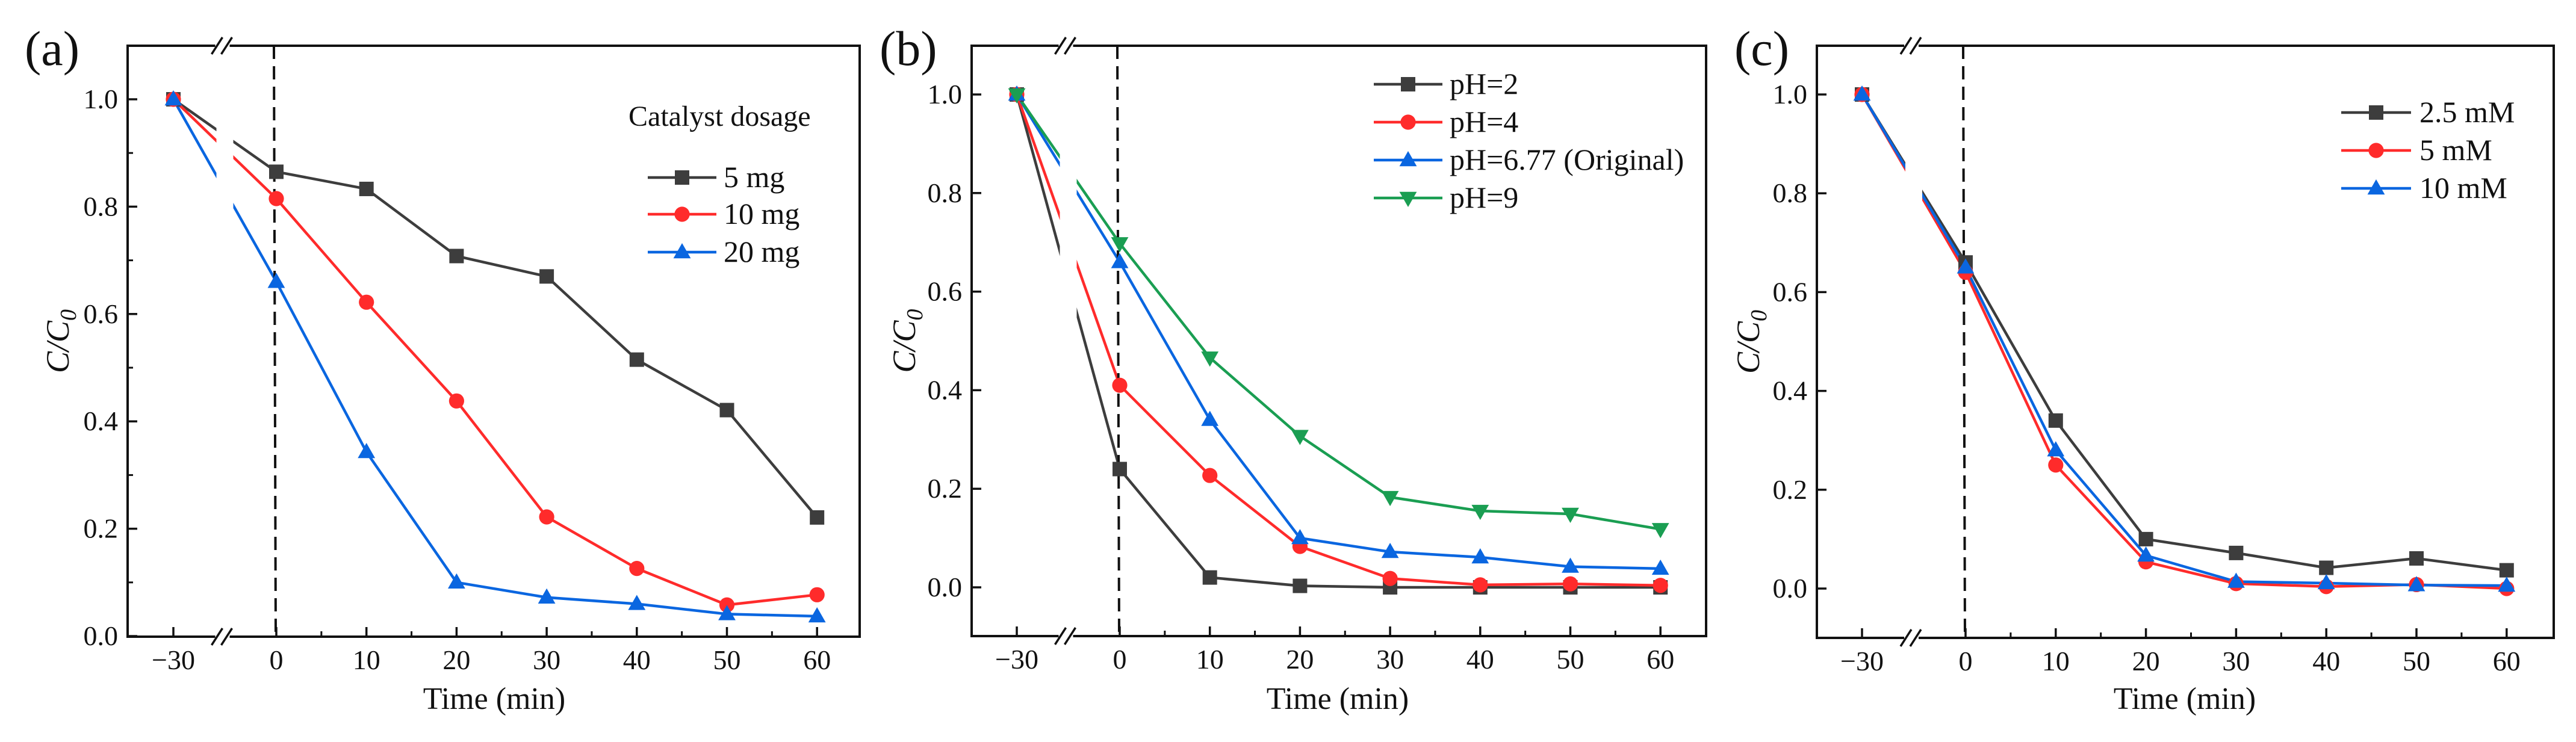 Image resolution: width=2576 pixels, height=742 pixels. I want to click on y-axis-label: C/C0, so click(907, 341).